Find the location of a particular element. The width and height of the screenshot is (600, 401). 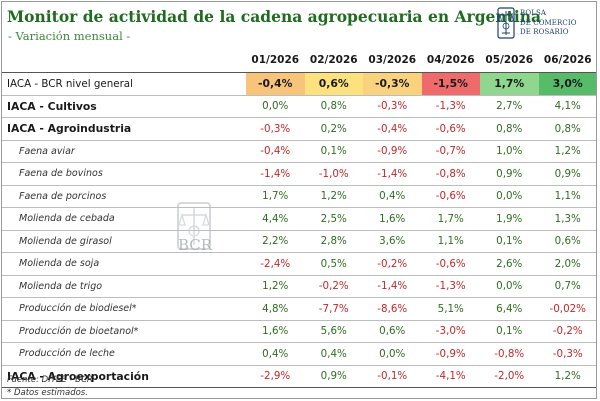

footnote-source: Fuente: DIYEE - BCR is located at coordinates (50, 380).